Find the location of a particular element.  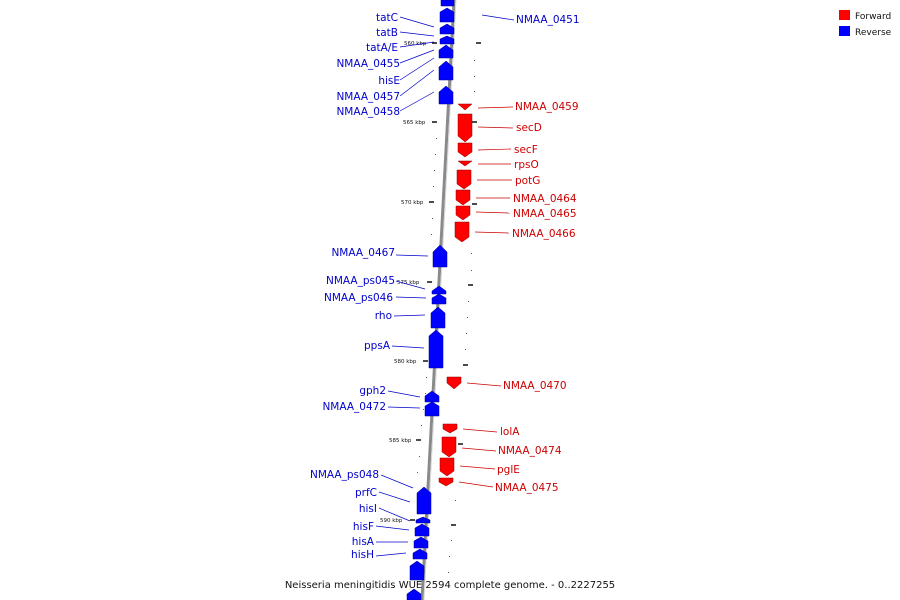

gene-label: hisE is located at coordinates (389, 81).